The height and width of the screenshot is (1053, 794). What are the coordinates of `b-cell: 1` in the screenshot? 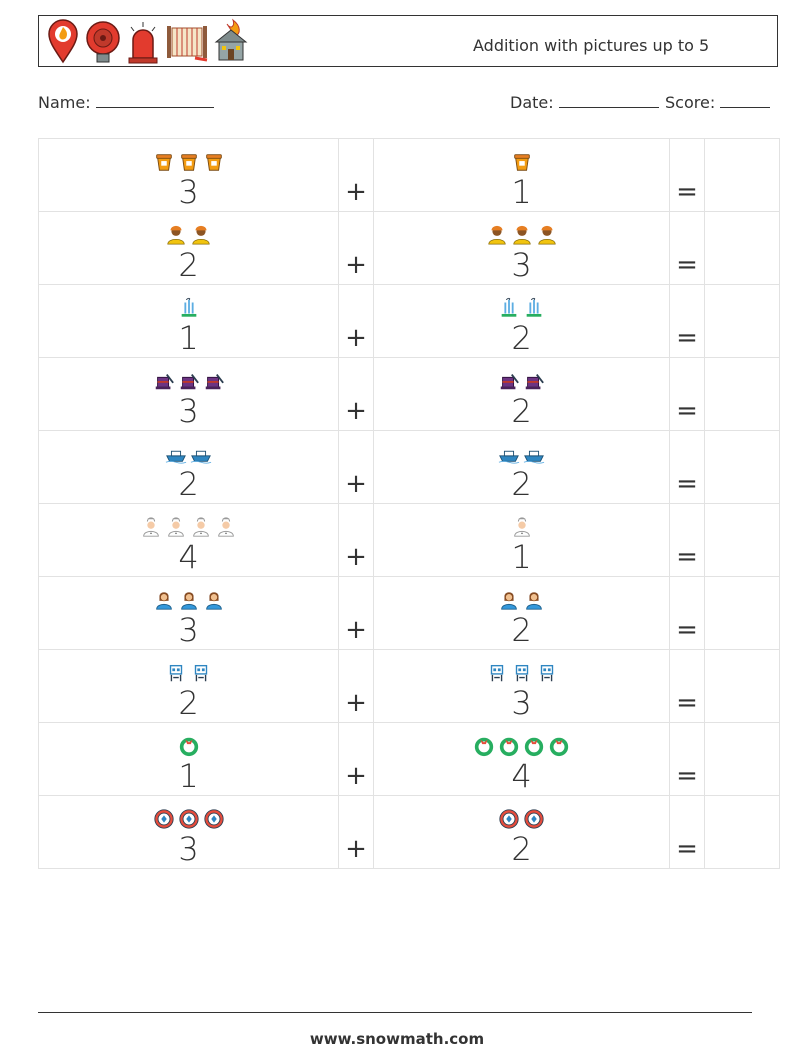 It's located at (521, 540).